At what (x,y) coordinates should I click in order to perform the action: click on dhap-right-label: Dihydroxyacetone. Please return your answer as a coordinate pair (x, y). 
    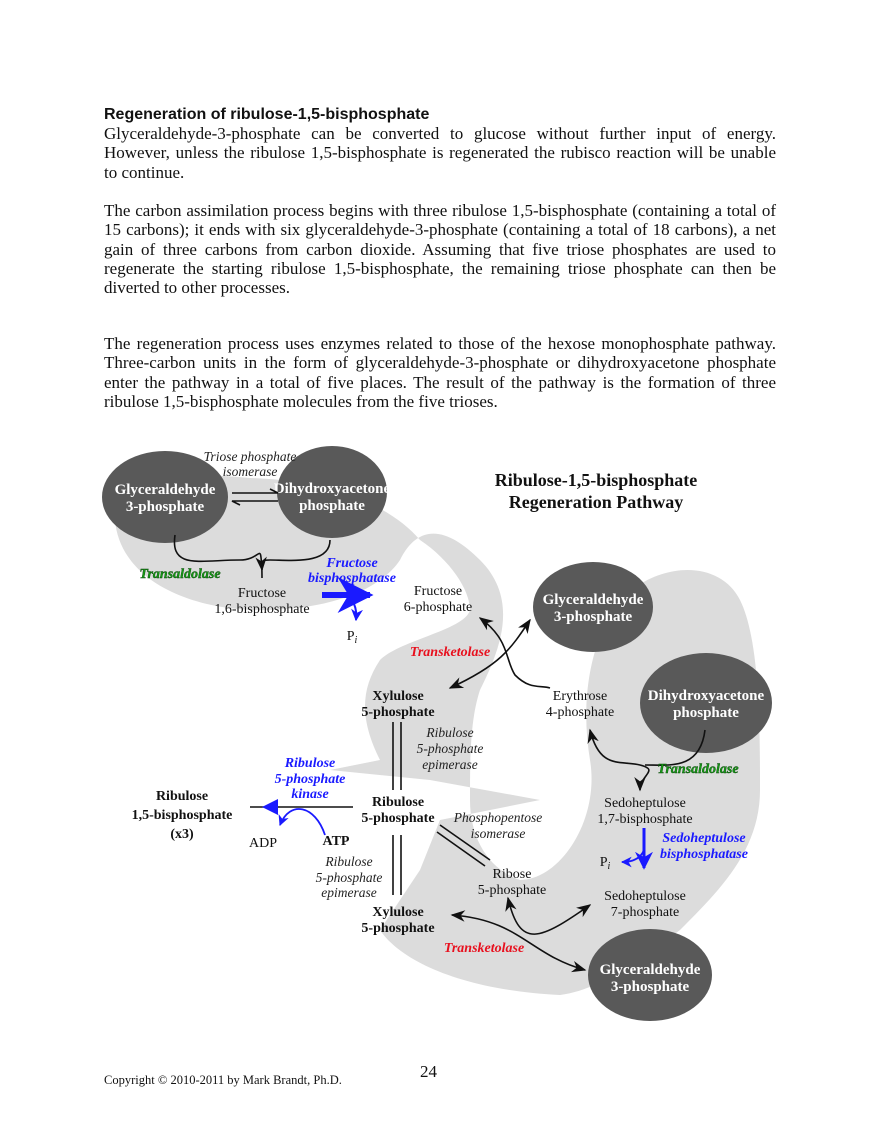
    Looking at the image, I should click on (706, 696).